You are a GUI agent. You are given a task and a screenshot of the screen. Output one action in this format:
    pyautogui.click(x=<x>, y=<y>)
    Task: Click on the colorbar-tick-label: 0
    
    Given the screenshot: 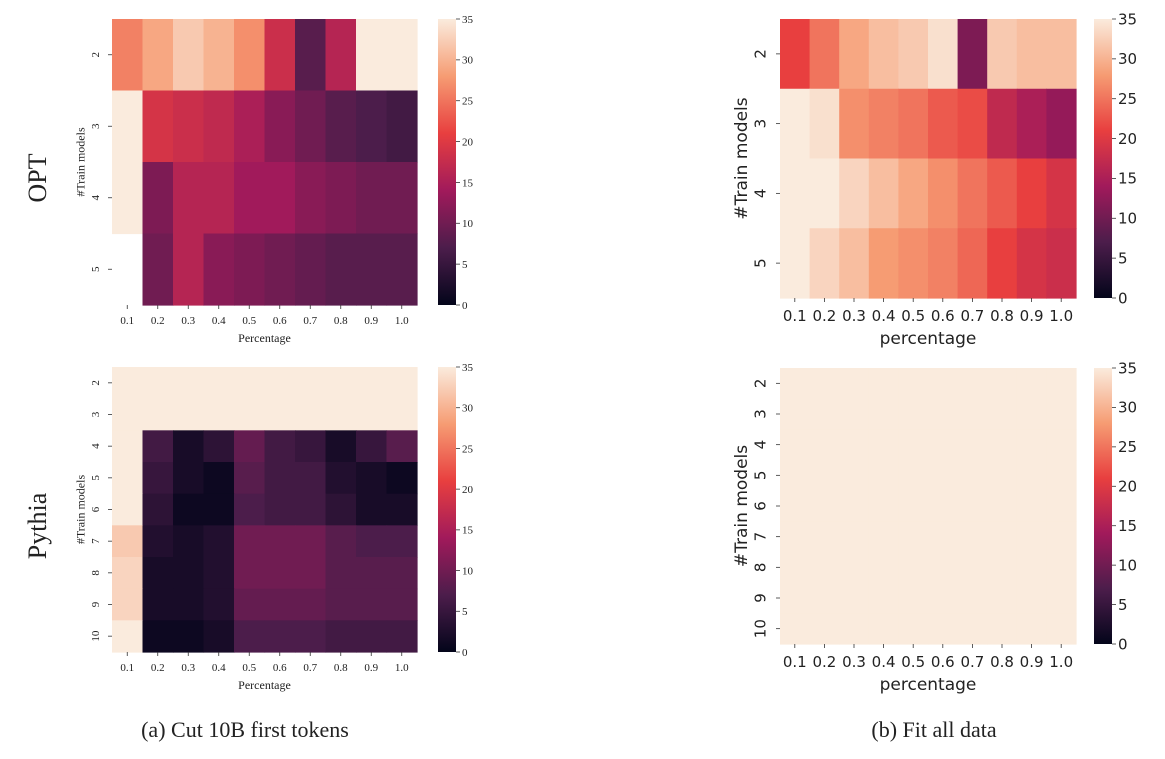 What is the action you would take?
    pyautogui.click(x=465, y=653)
    